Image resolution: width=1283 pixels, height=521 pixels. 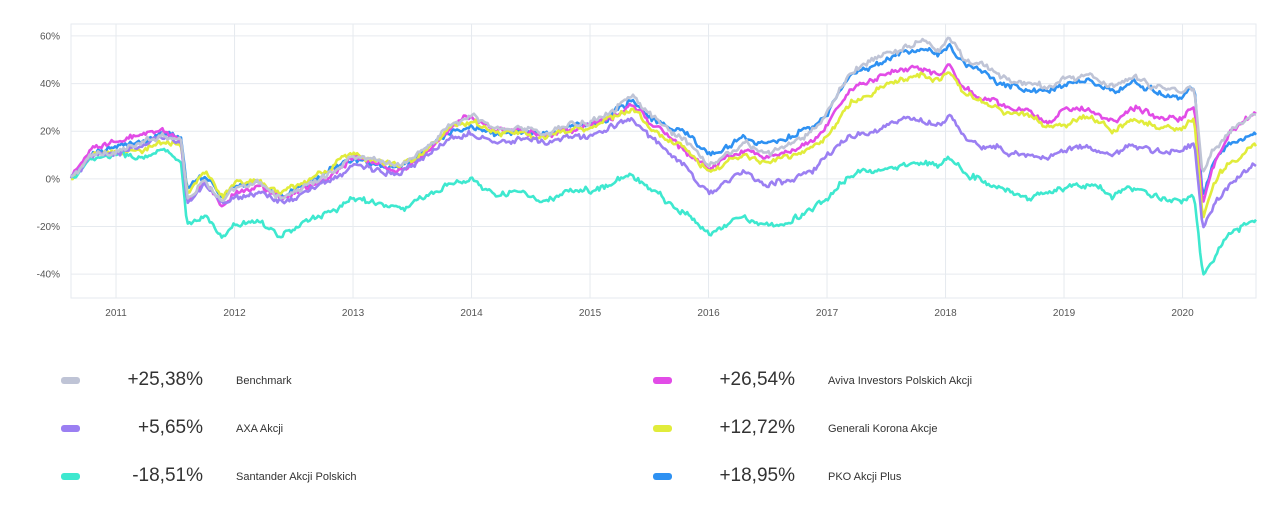 What do you see at coordinates (649, 313) in the screenshot?
I see `x-axis-tick-labels: 2011 2012 2013 2014 2015 2016 2017 2018 2019 2020` at bounding box center [649, 313].